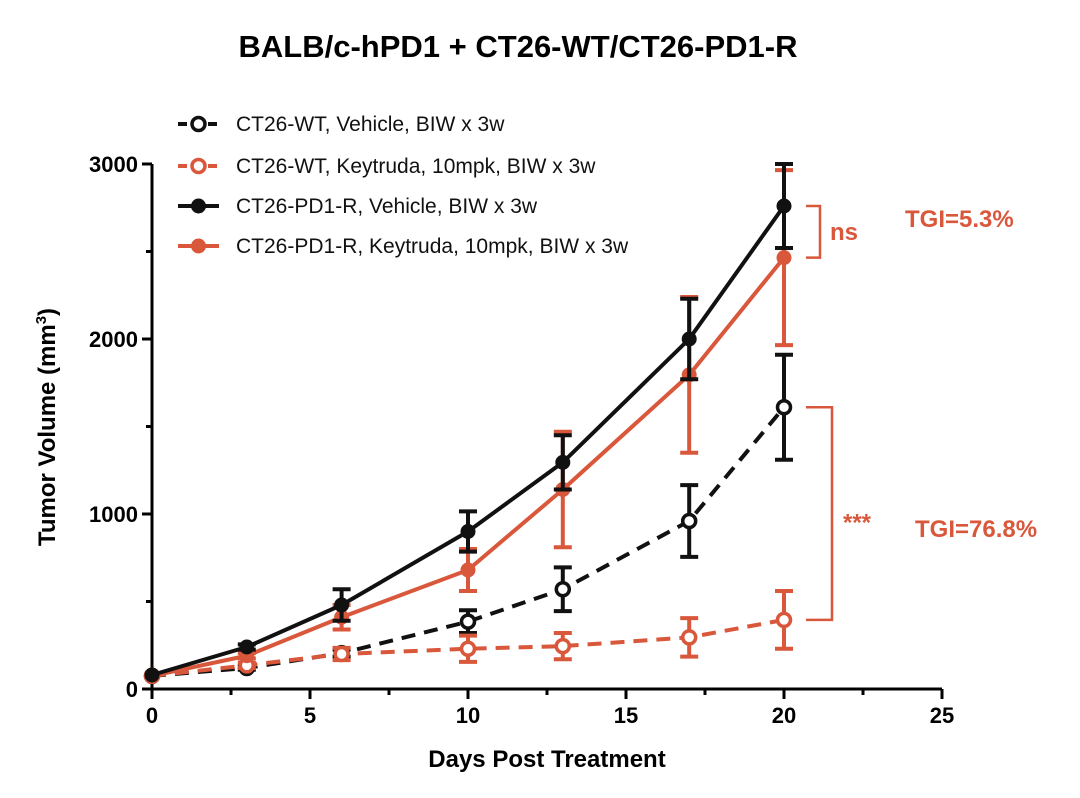 This screenshot has height=798, width=1080. I want to click on significance-stars: ***, so click(857, 523).